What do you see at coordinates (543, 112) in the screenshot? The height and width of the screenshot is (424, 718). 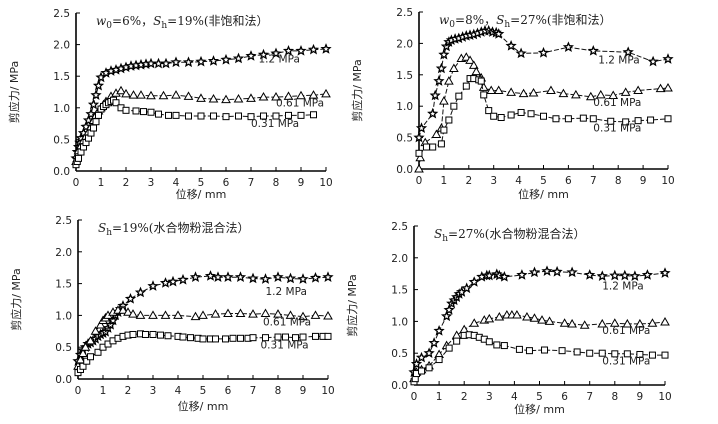 I see `series-triangle` at bounding box center [543, 112].